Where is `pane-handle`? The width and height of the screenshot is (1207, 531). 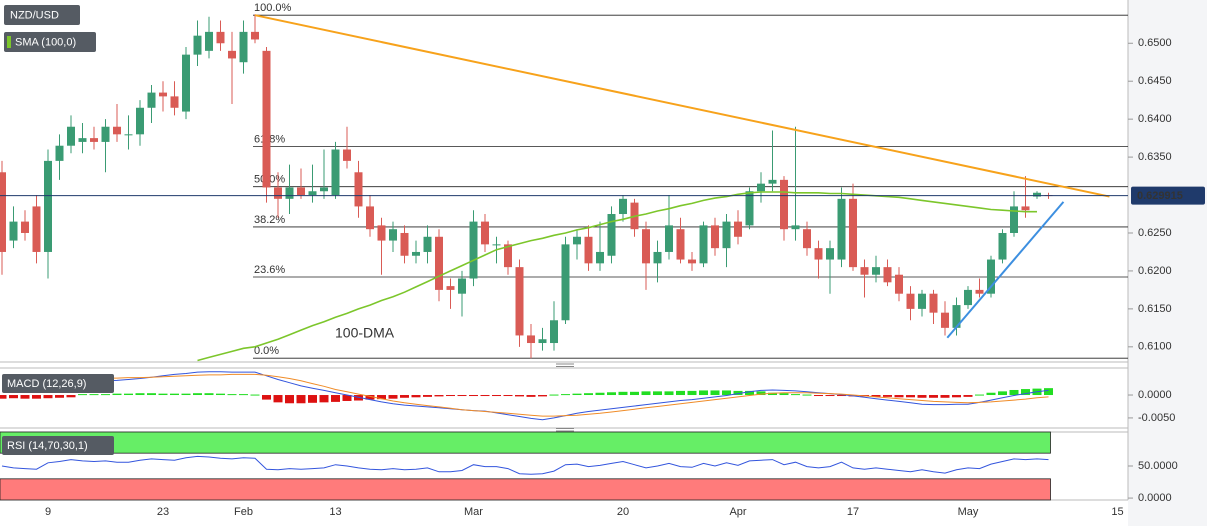 pane-handle is located at coordinates (565, 430).